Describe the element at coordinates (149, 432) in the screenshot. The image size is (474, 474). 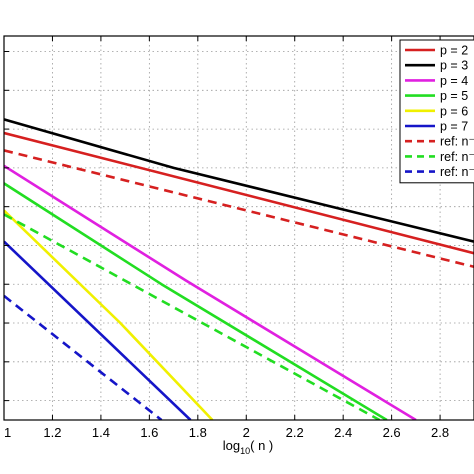
I see `x-tick-label: 1.6` at that location.